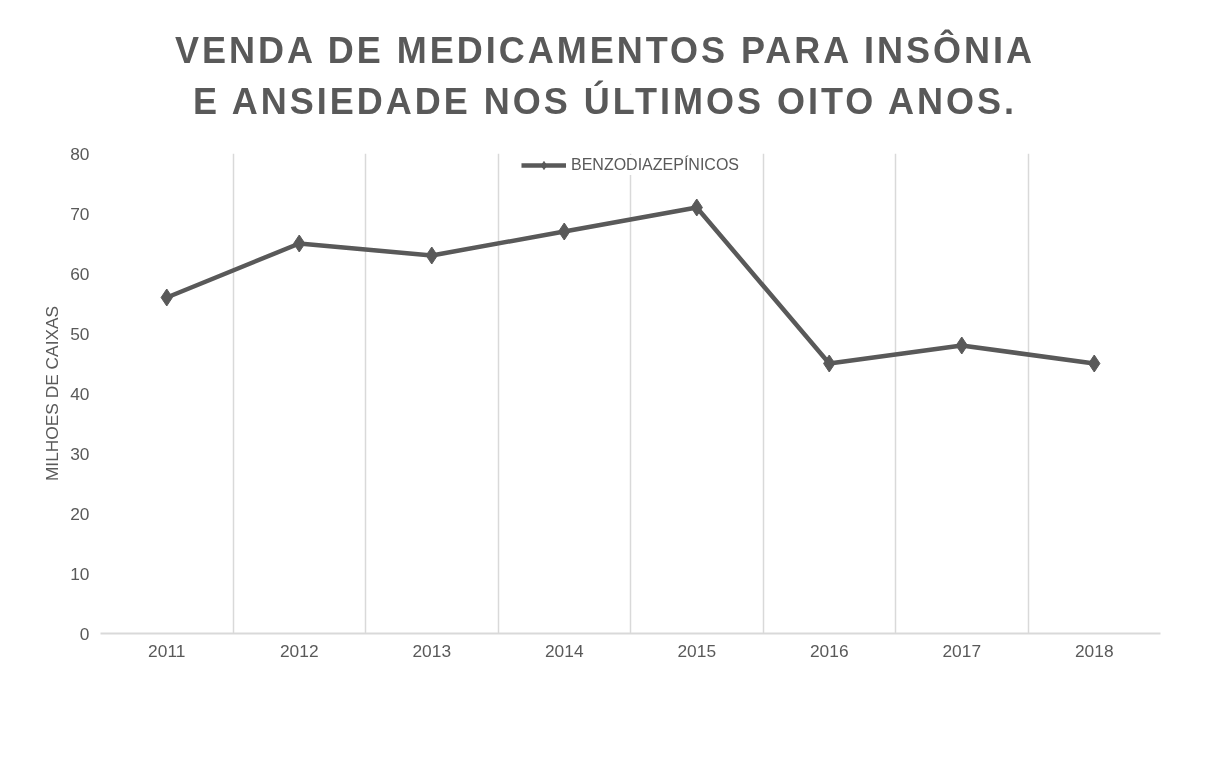 The image size is (1216, 767). I want to click on chart-title: VENDA DE MEDICAMENTOS PARA INSÔNIA E ANSIEDADE NOS ÚLTIMOS OITO ANOS., so click(605, 76).